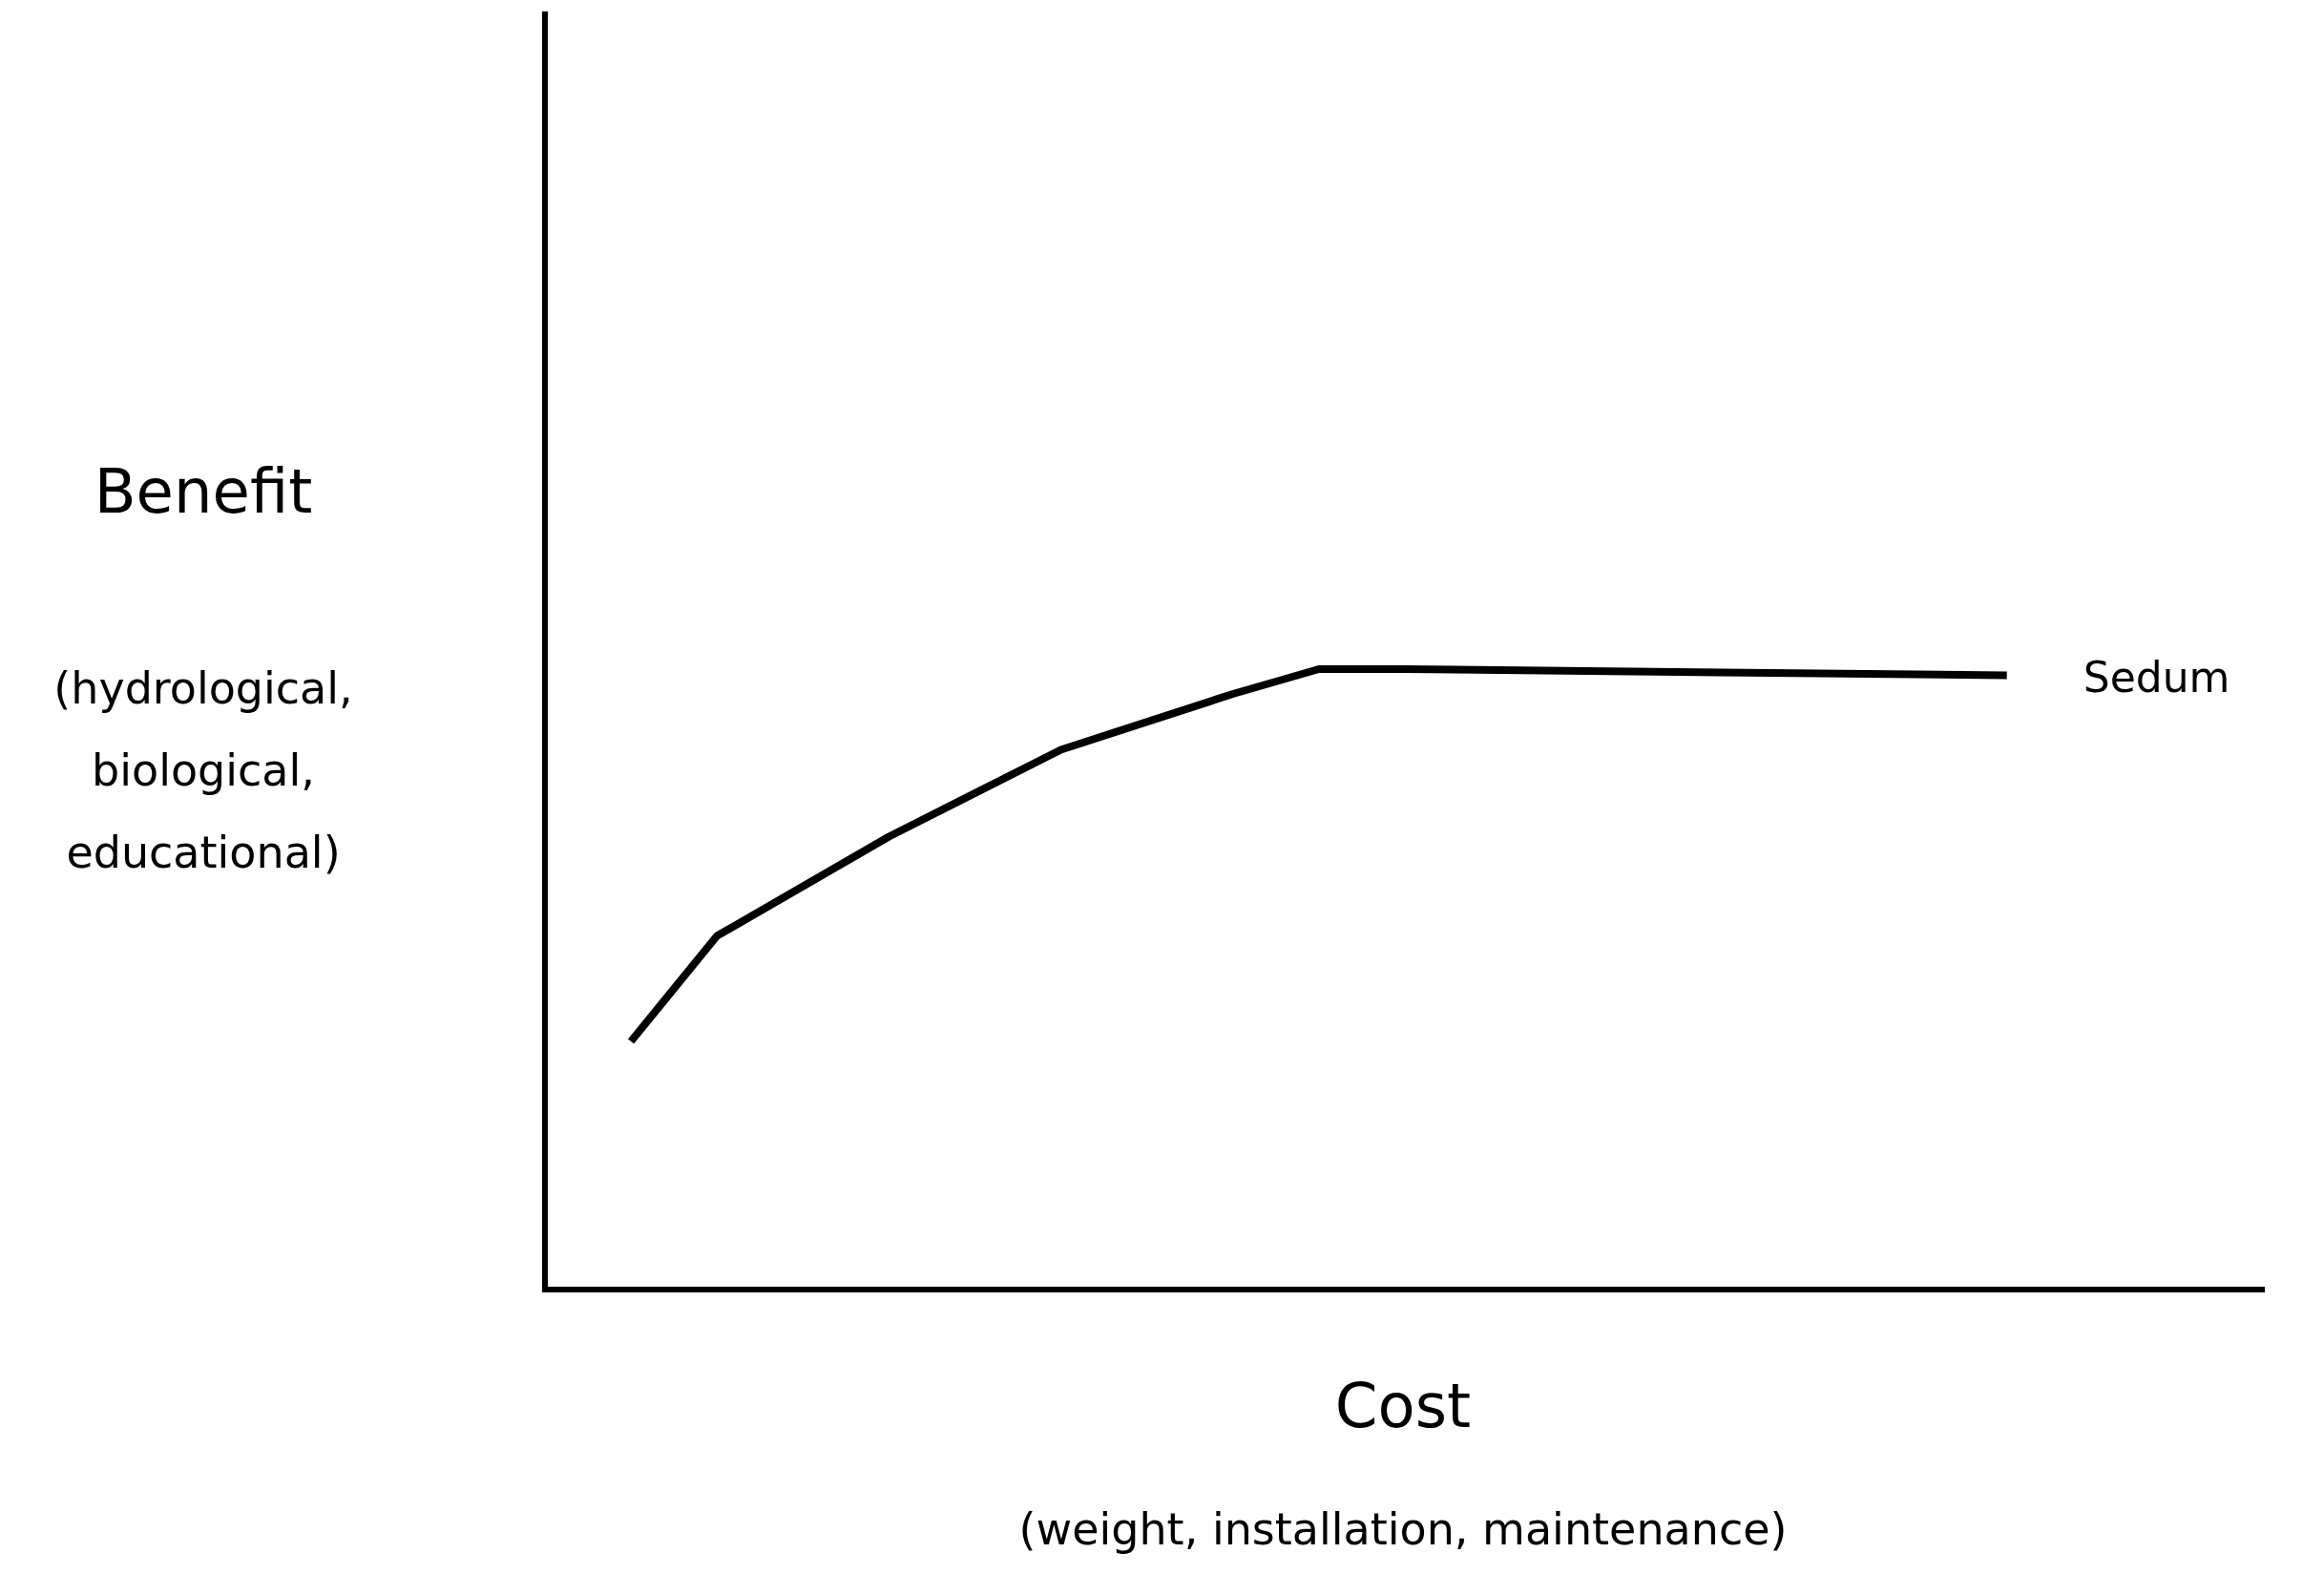  Describe the element at coordinates (1403, 1528) in the screenshot. I see `text: (weight, installation, maintenance)` at that location.